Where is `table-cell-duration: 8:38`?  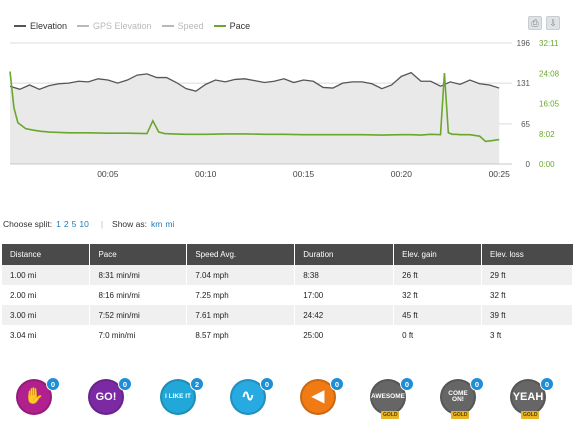 table-cell-duration: 8:38 is located at coordinates (344, 275).